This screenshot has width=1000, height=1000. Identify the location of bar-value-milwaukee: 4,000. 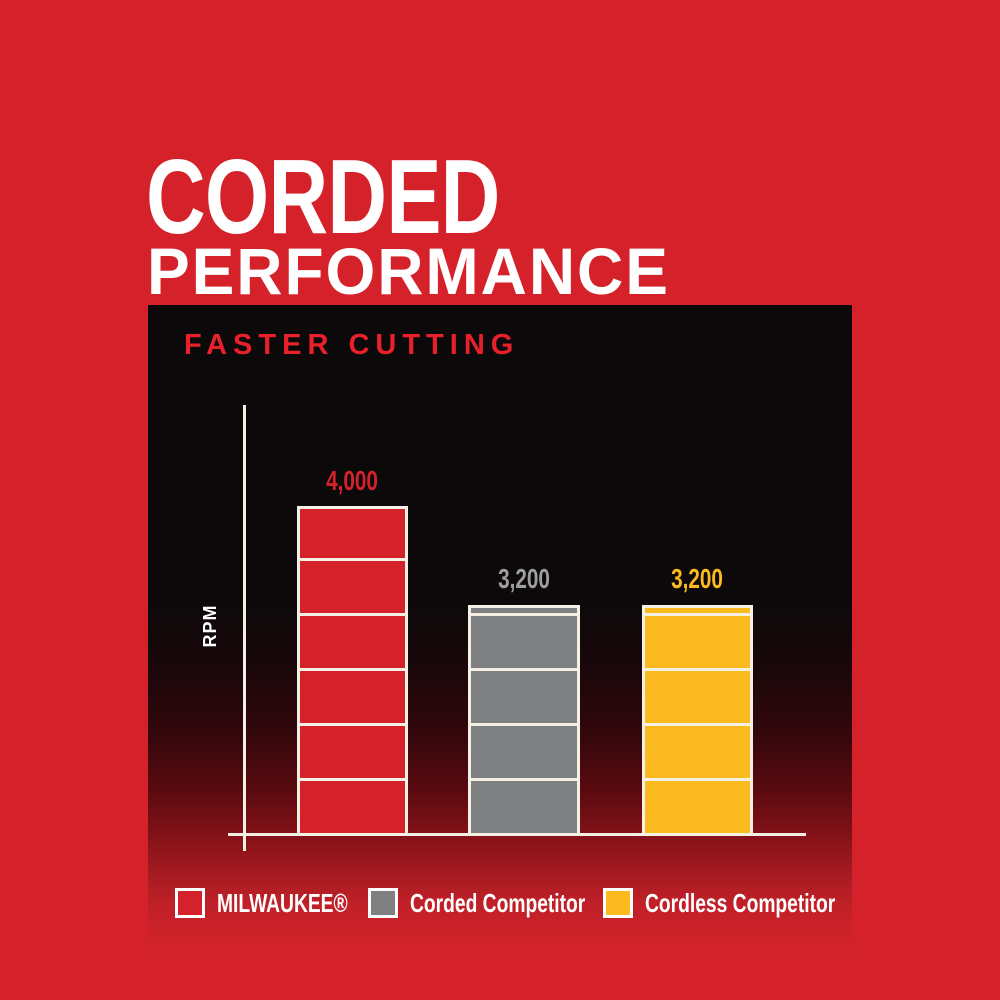
(352, 480).